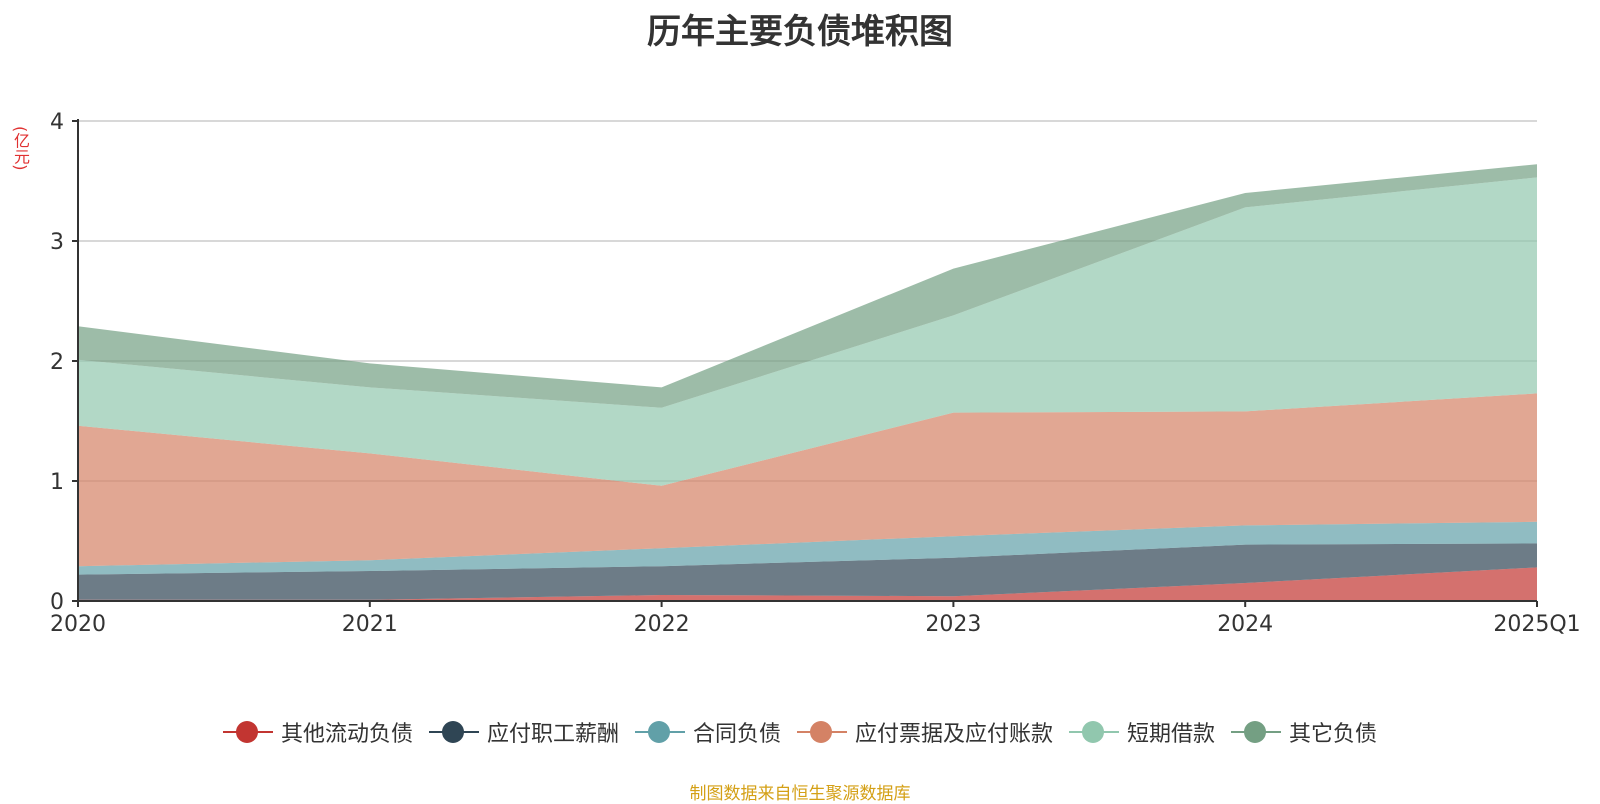 This screenshot has width=1600, height=804. I want to click on x-tick-label: 2025Q1, so click(1536, 624).